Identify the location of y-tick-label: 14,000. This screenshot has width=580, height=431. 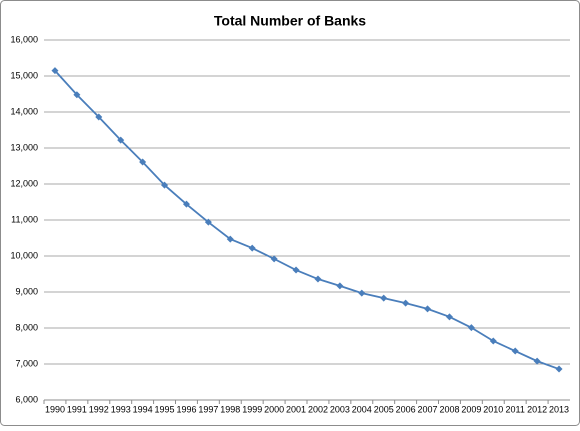
(24, 111).